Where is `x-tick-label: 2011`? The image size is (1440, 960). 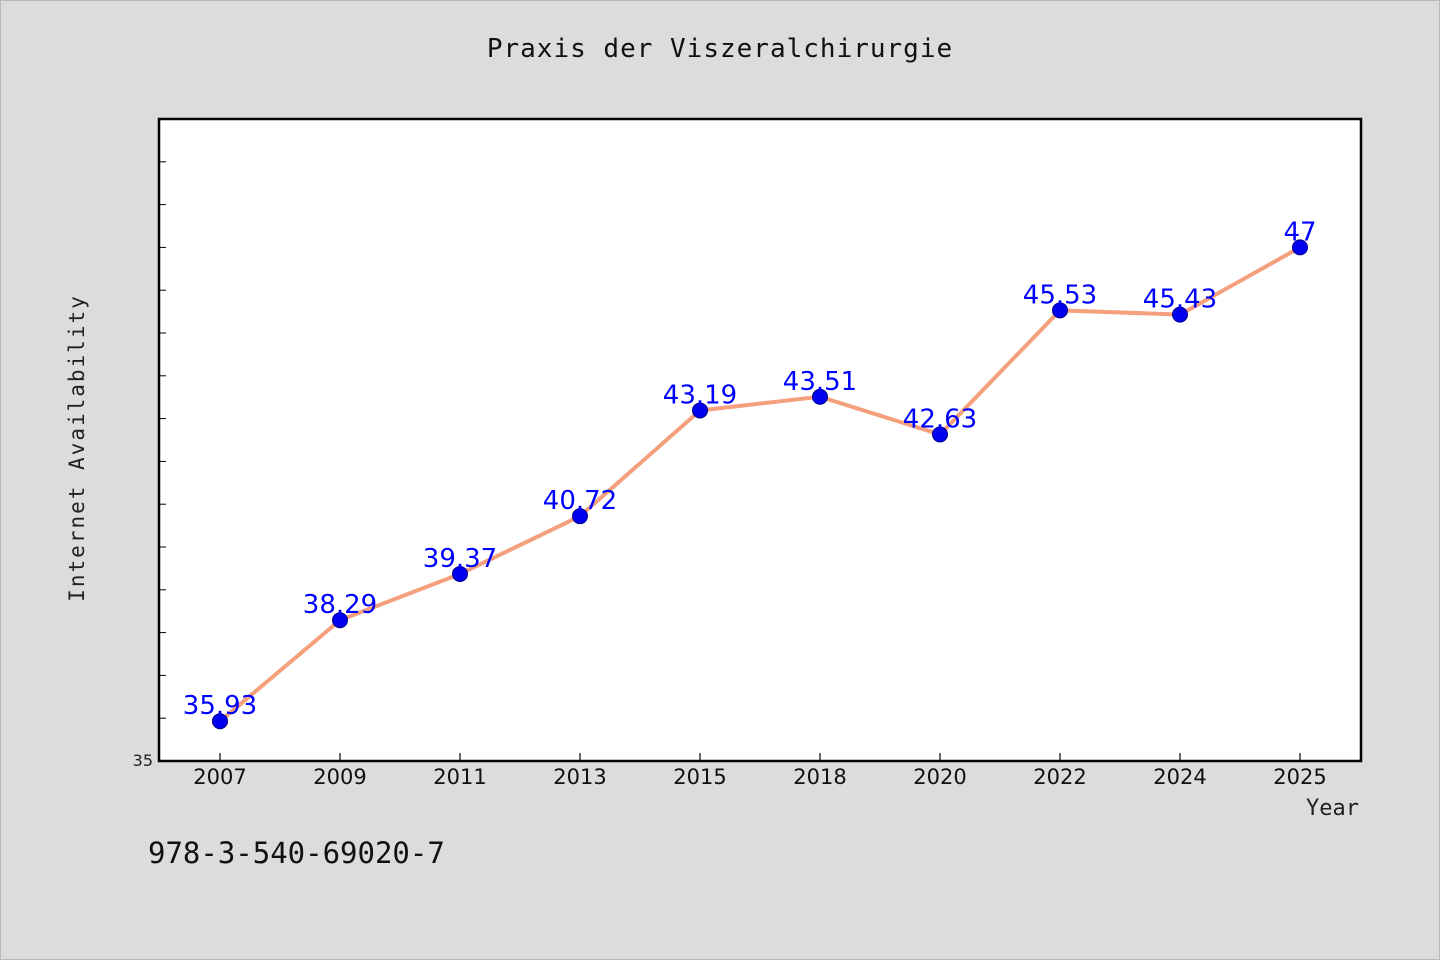 x-tick-label: 2011 is located at coordinates (459, 777).